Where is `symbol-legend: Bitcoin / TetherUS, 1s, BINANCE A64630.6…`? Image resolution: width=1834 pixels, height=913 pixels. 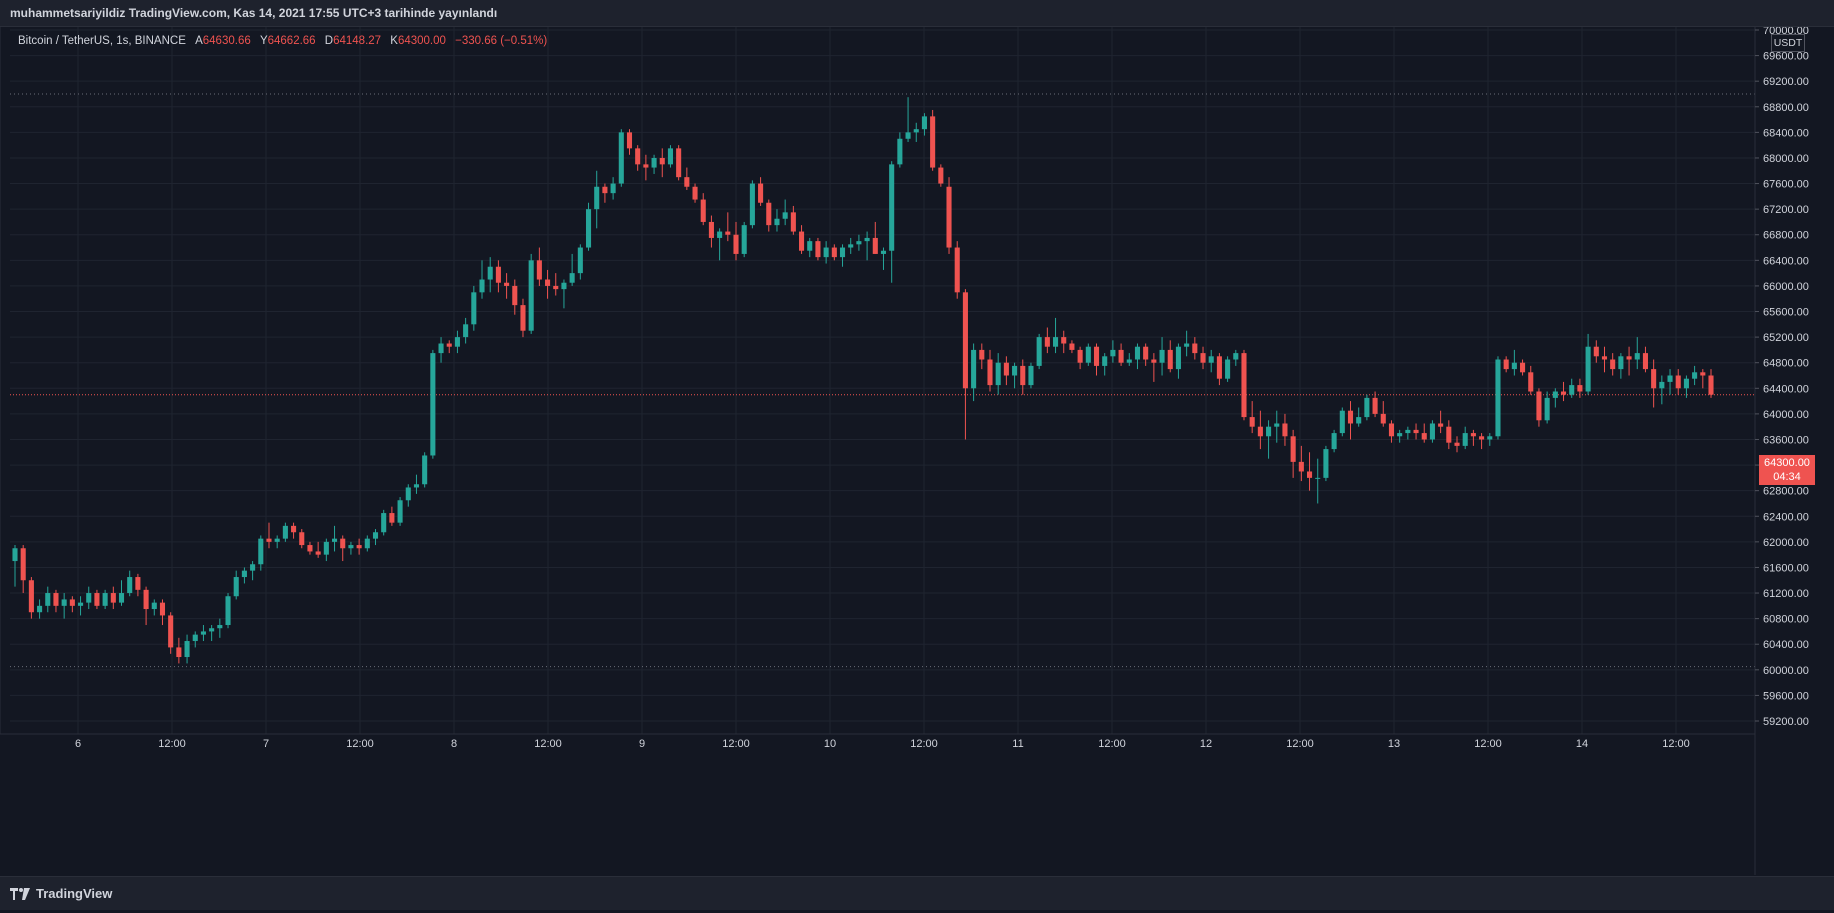
symbol-legend: Bitcoin / TetherUS, 1s, BINANCE A64630.6… is located at coordinates (282, 41).